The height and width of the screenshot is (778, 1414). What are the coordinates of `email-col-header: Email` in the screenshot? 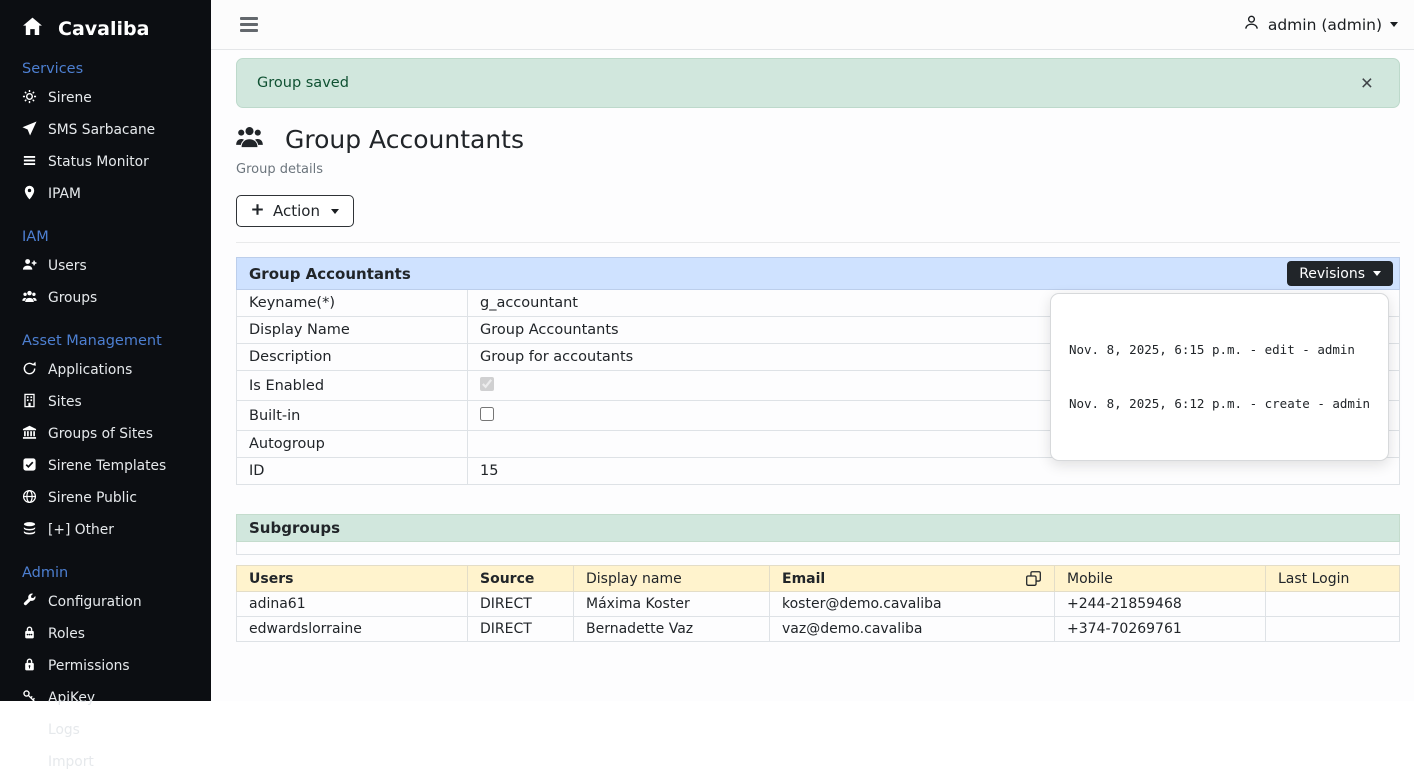 It's located at (804, 578).